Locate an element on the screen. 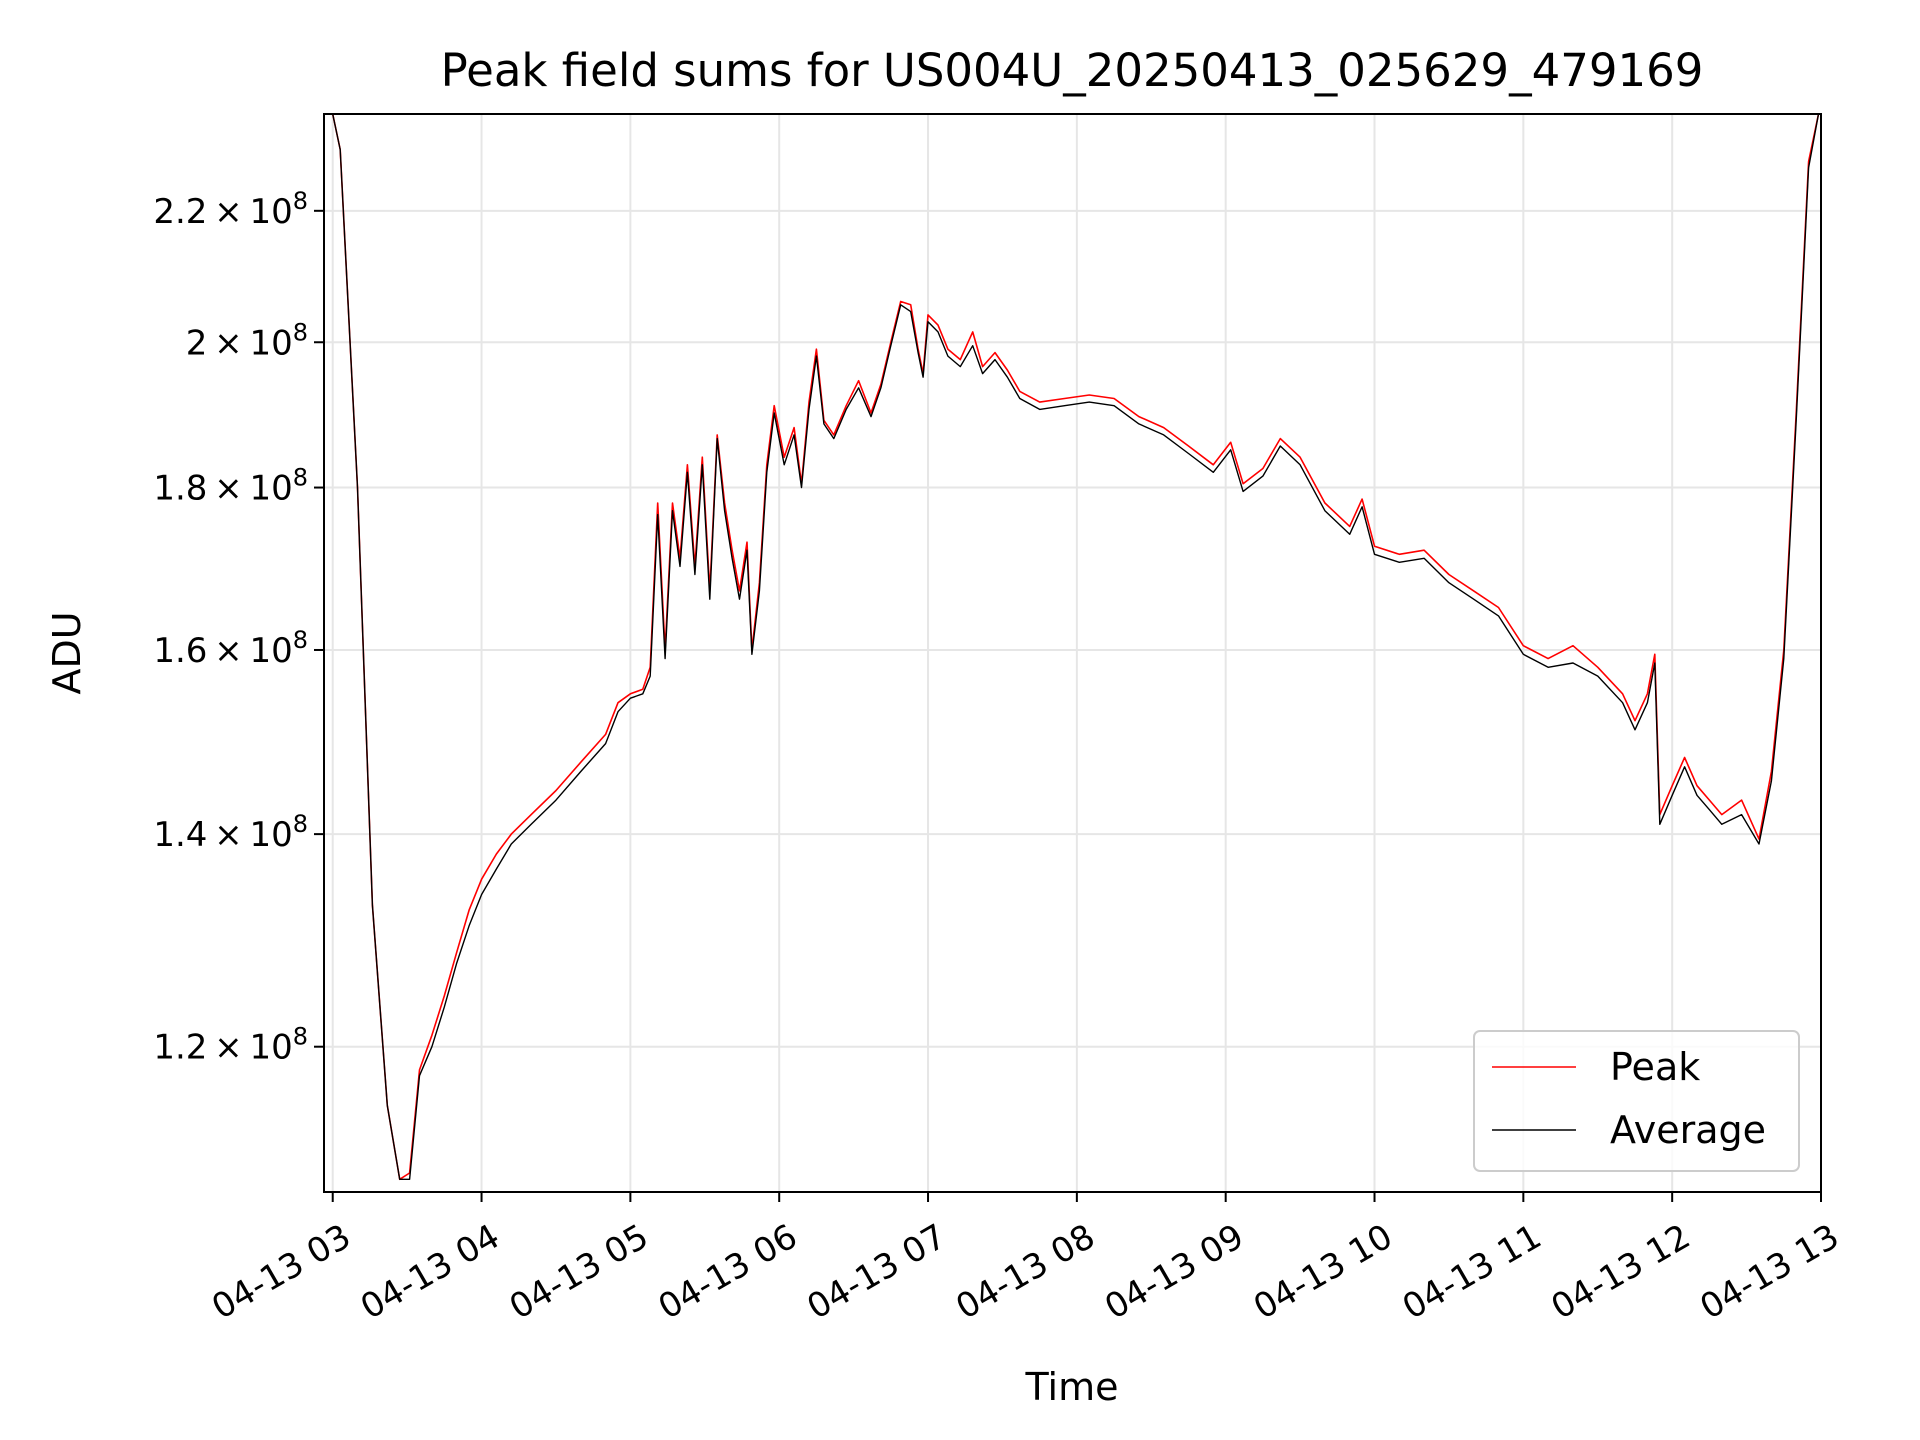  legend: Peak Average is located at coordinates (1636, 1101).